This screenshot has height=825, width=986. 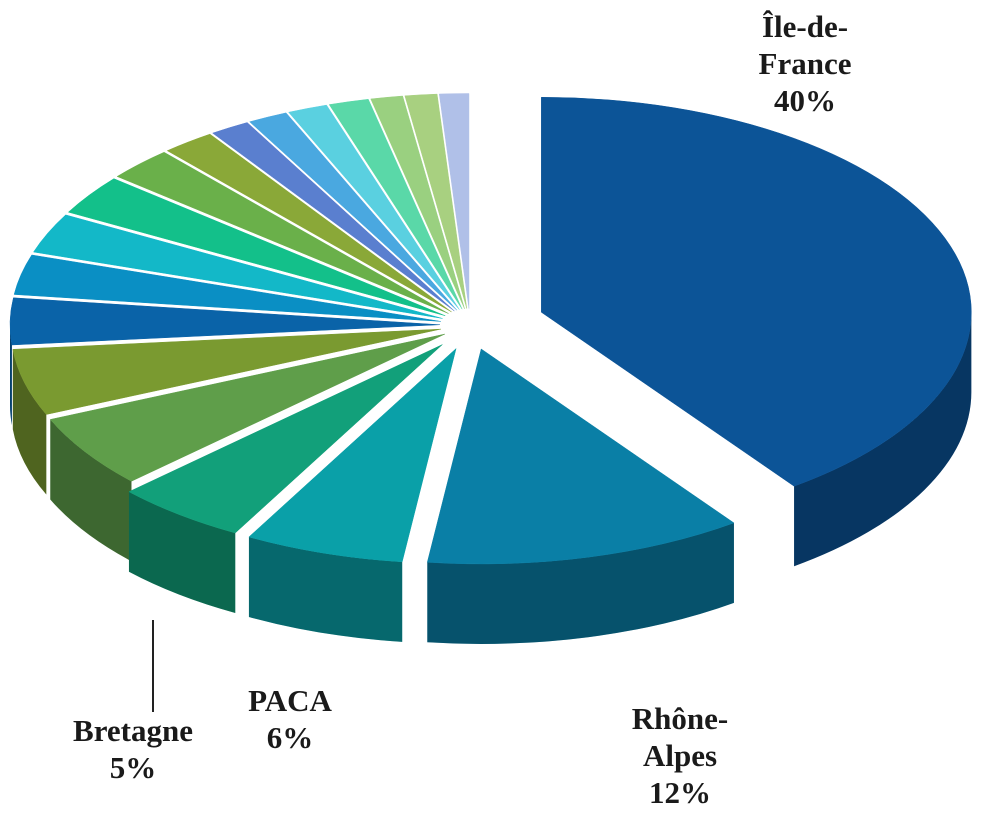 I want to click on value-label: 12%, so click(x=680, y=792).